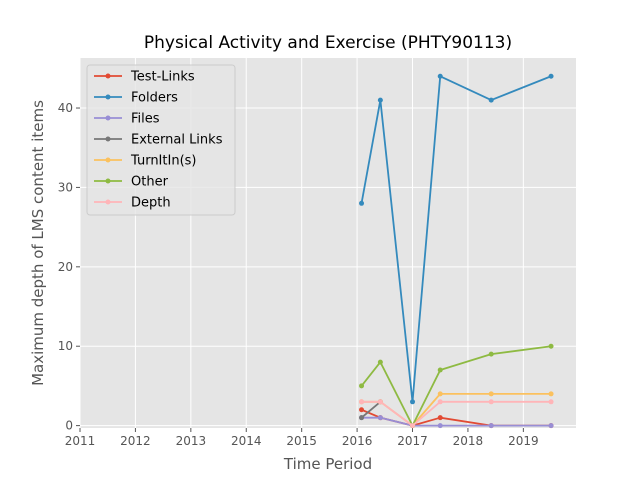  What do you see at coordinates (327, 464) in the screenshot?
I see `x-axis-label: Time Period` at bounding box center [327, 464].